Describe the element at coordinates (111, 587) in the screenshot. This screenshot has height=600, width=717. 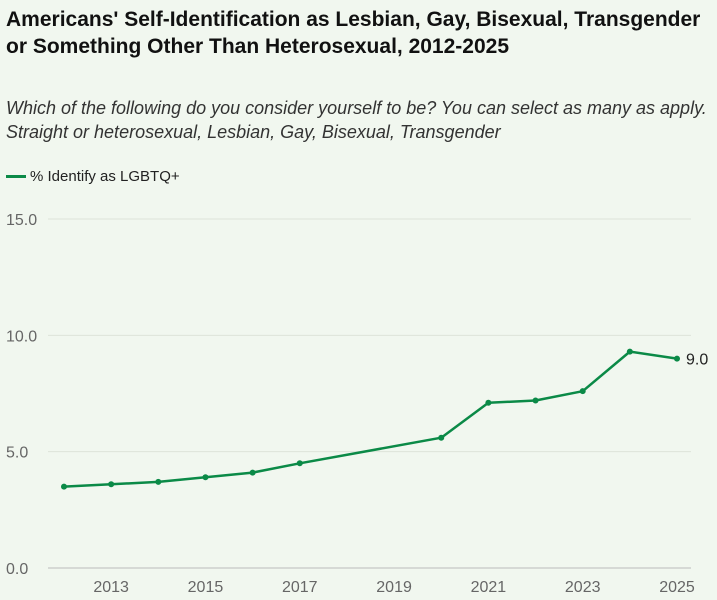
I see `x-tick-label: 2013` at that location.